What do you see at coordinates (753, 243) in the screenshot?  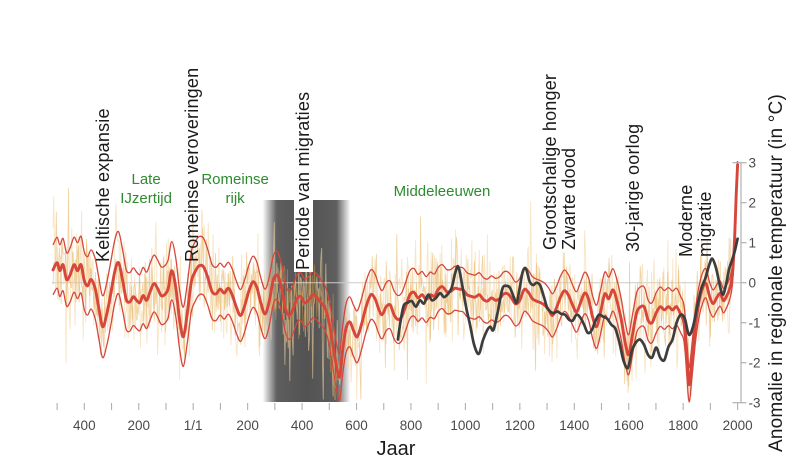 I see `y-tick-label: 1` at bounding box center [753, 243].